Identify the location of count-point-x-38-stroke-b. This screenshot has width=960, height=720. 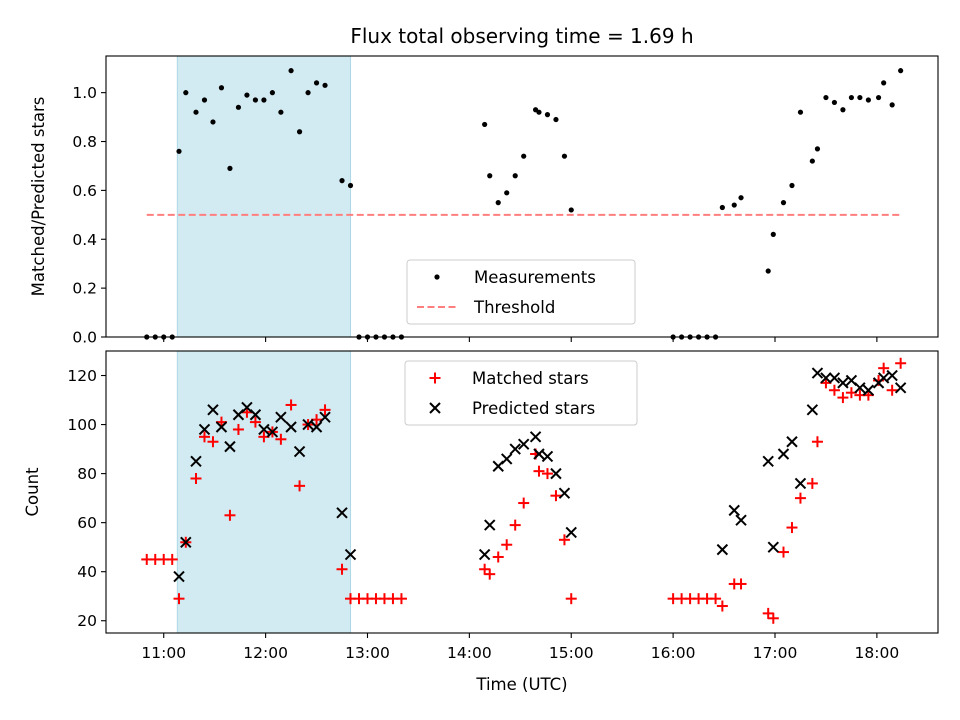
(792, 442).